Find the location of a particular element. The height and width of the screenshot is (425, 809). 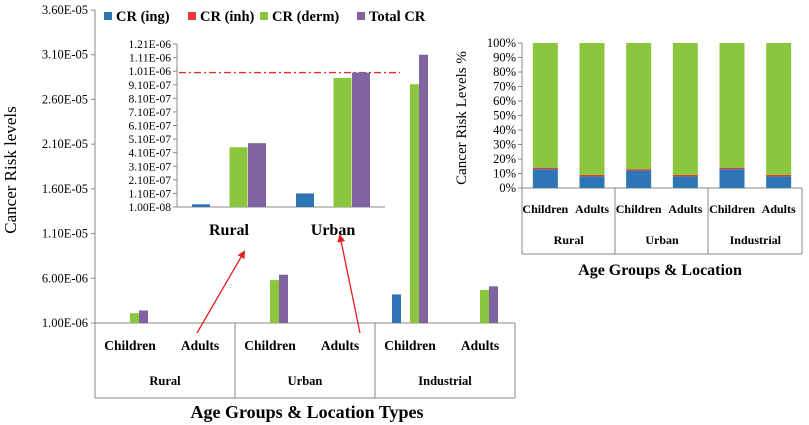

inset-y-tick-label: 1.00E-08 is located at coordinates (150, 208).